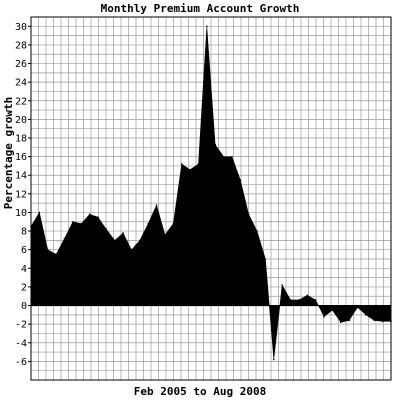 The width and height of the screenshot is (400, 400). I want to click on y-tick-label: 30, so click(21, 27).